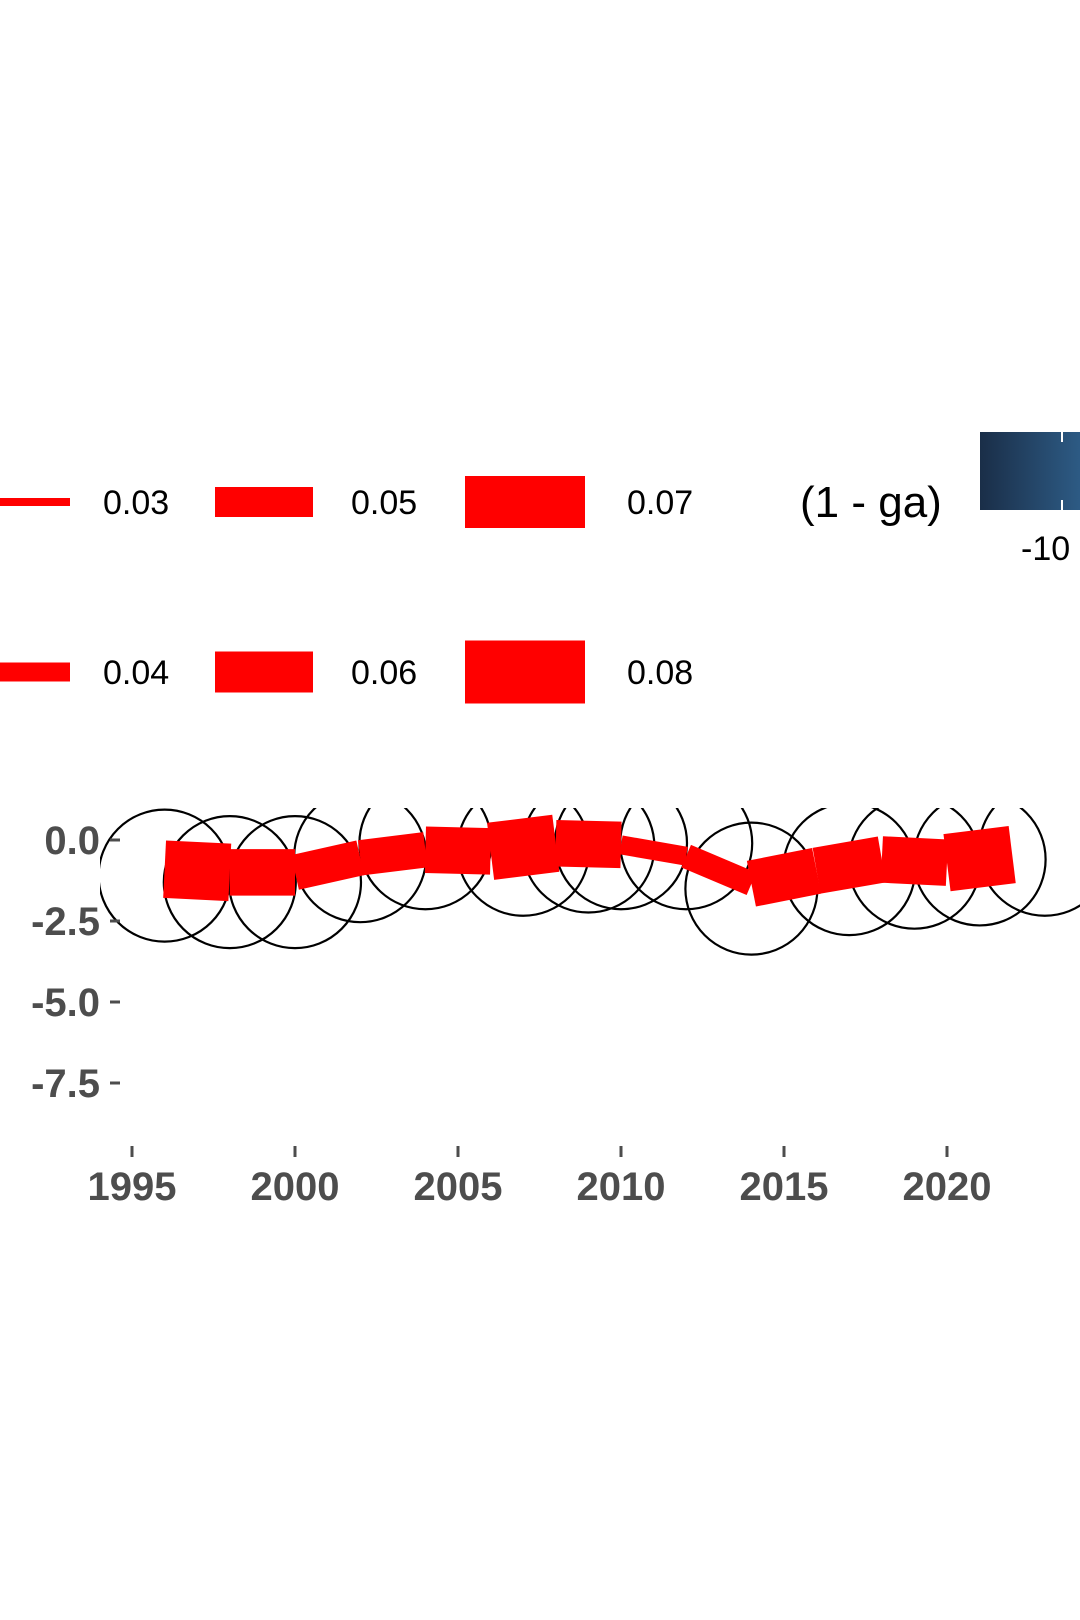  I want to click on x-tick-label: 2020, so click(947, 1187).